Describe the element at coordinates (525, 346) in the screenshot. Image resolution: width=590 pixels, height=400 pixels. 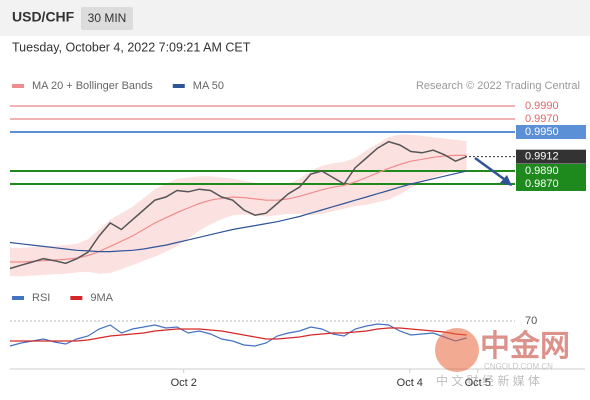
I see `watermark-logo: 中金网` at that location.